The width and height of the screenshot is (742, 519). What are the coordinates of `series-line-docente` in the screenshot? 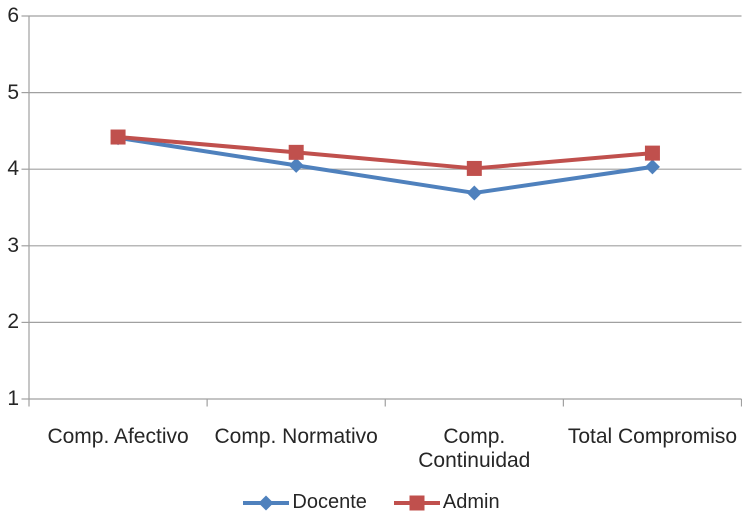 It's located at (385, 165).